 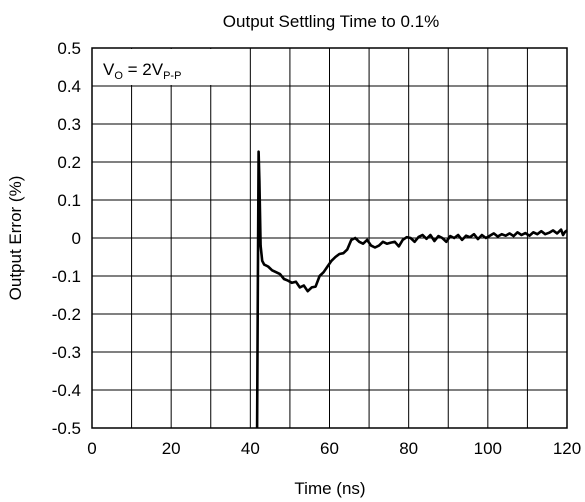 I want to click on y-tick-label: 0, so click(x=76, y=238).